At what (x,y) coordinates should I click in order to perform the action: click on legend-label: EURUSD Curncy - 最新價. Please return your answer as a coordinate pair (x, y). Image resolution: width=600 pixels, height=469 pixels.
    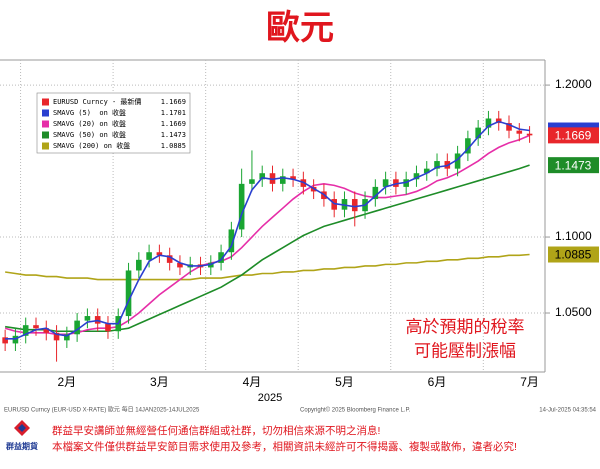
    Looking at the image, I should click on (97, 101).